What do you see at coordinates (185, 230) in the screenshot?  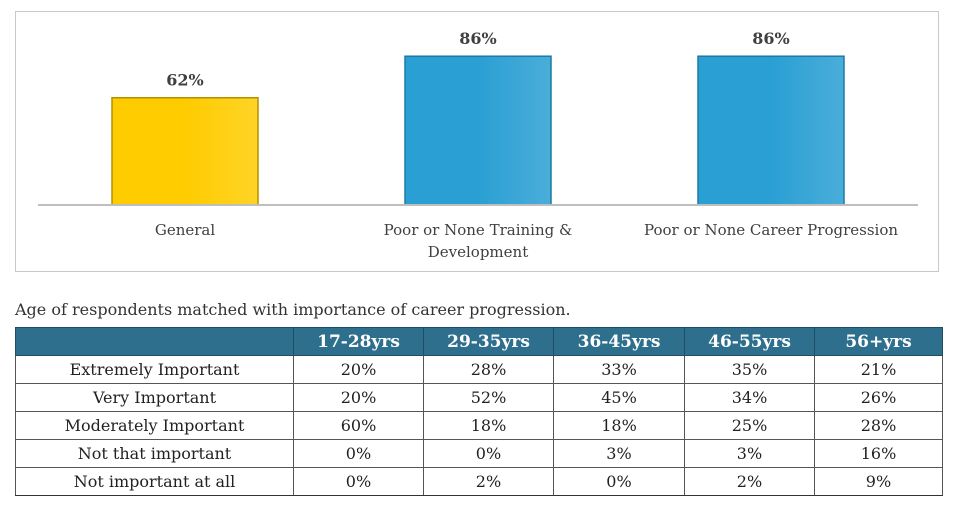 I see `category-label-1: General` at bounding box center [185, 230].